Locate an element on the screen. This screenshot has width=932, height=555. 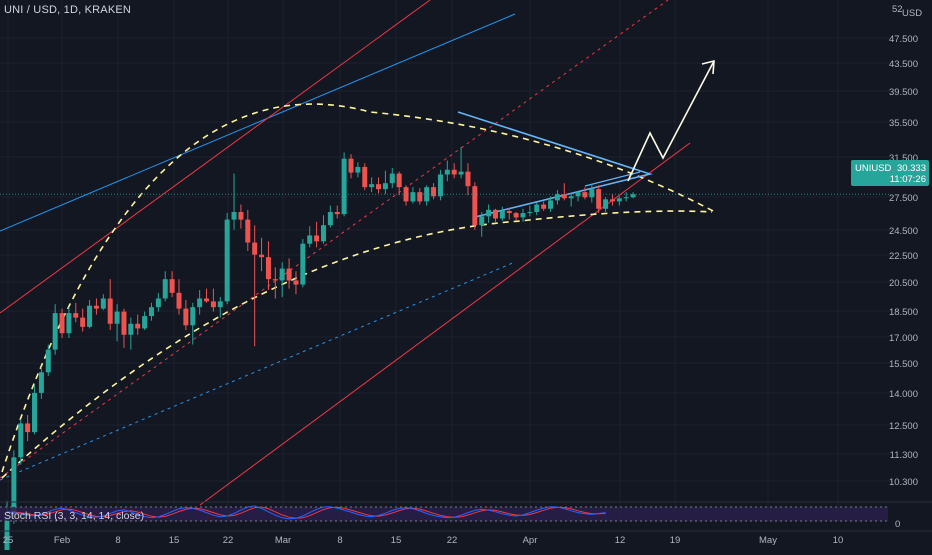
stoch-rsi-pane: 0 is located at coordinates (466, 515).